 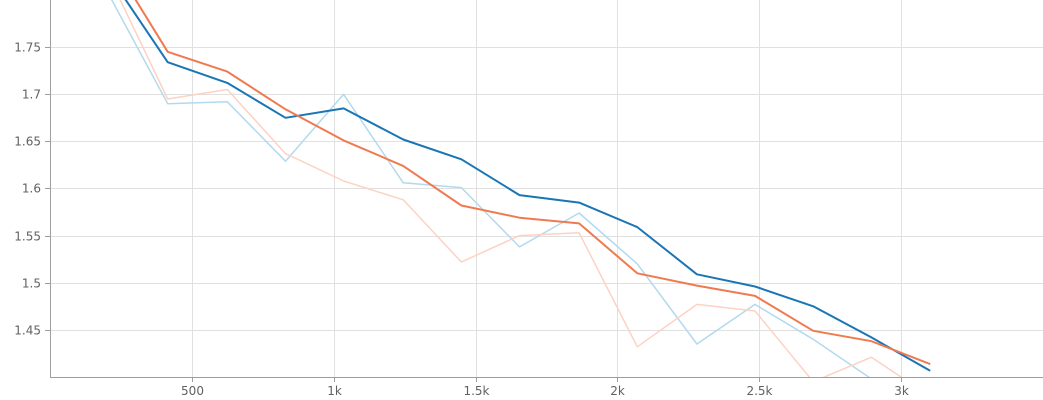 What do you see at coordinates (27, 48) in the screenshot?
I see `y-tick-label: 1.75` at bounding box center [27, 48].